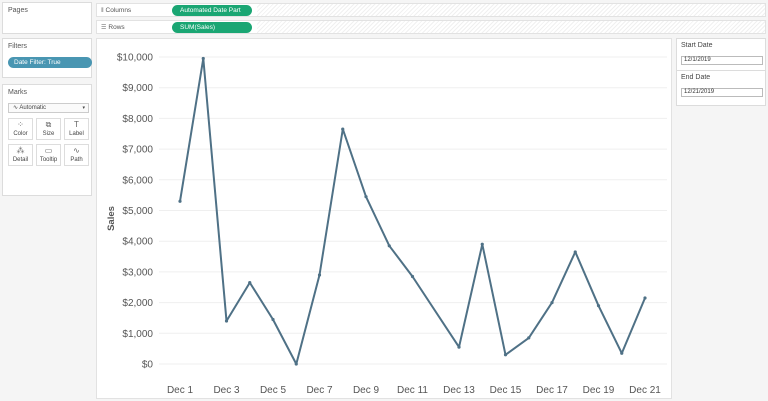 This screenshot has width=768, height=401. What do you see at coordinates (48, 150) in the screenshot?
I see `tooltip-icon: ▭` at bounding box center [48, 150].